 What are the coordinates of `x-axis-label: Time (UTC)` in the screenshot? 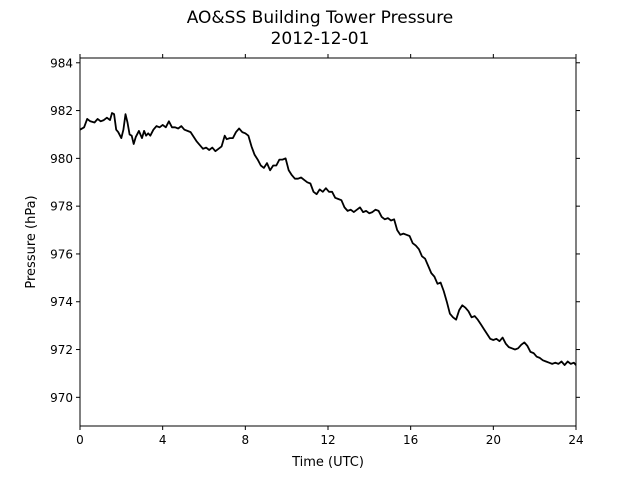 It's located at (327, 462).